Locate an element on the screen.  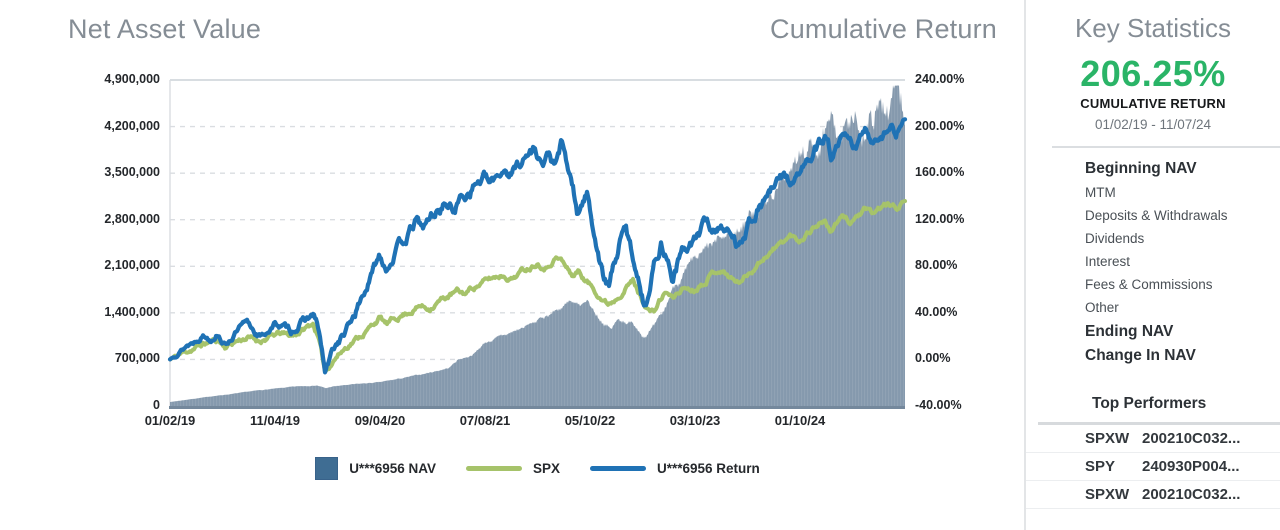
y-axis-right-tick: 120.00% is located at coordinates (940, 219).